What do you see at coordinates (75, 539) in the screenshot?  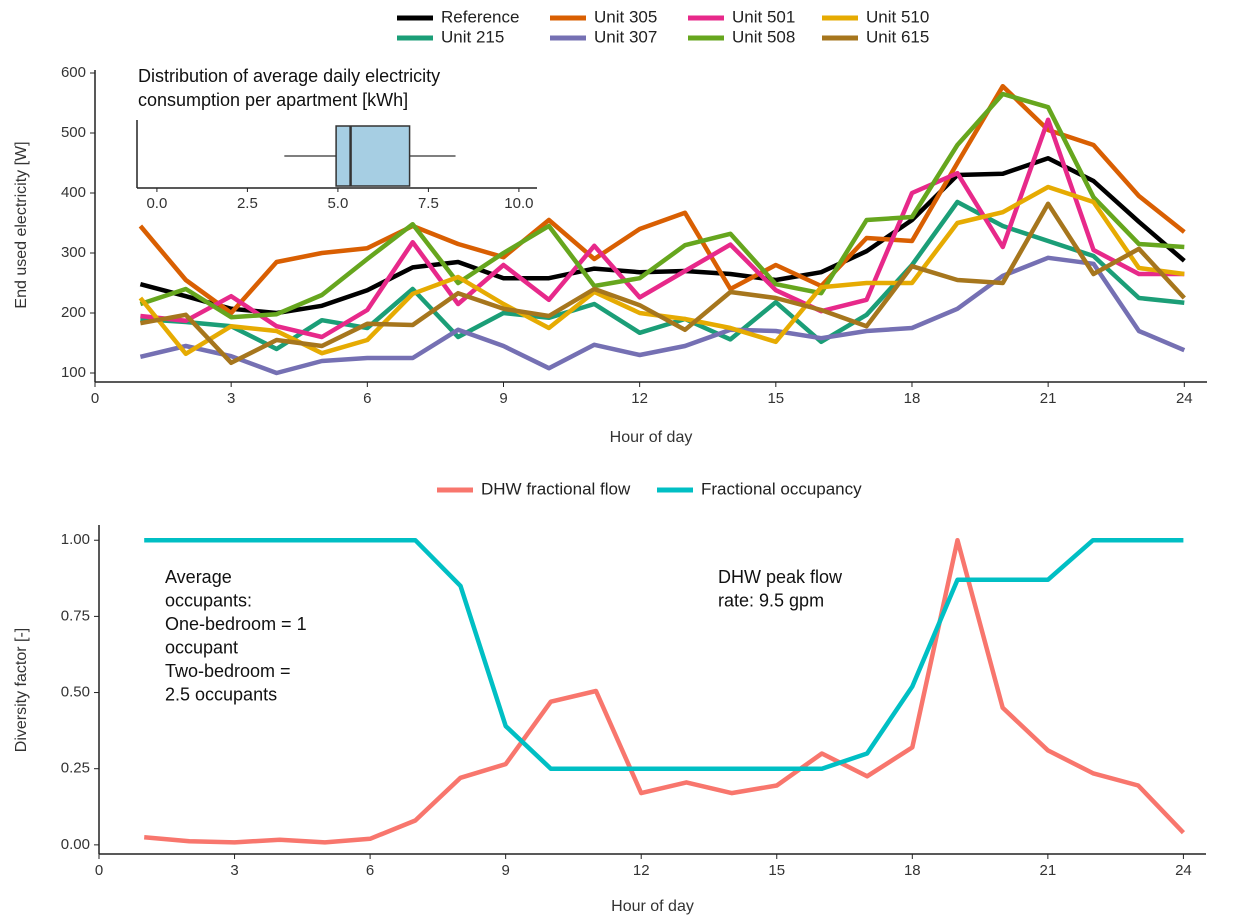 I see `y-tick-label: 1.00` at bounding box center [75, 539].